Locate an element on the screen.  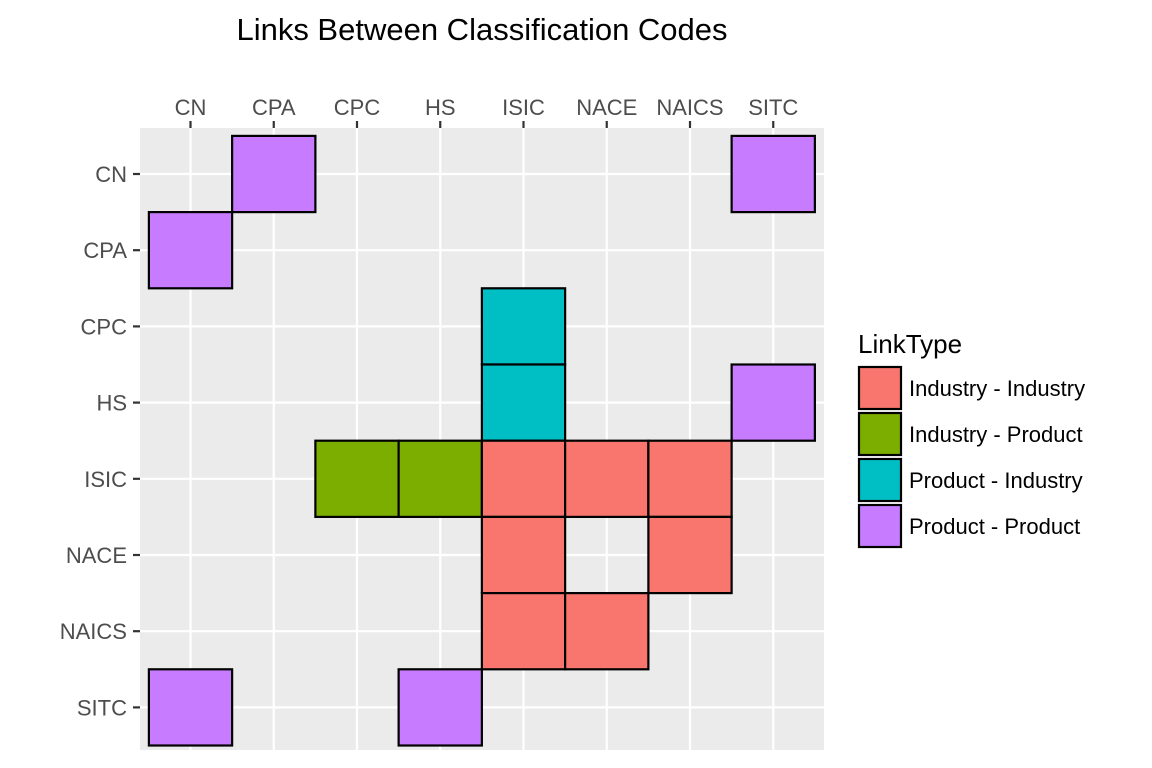
tile-hs-isic is located at coordinates (523, 402).